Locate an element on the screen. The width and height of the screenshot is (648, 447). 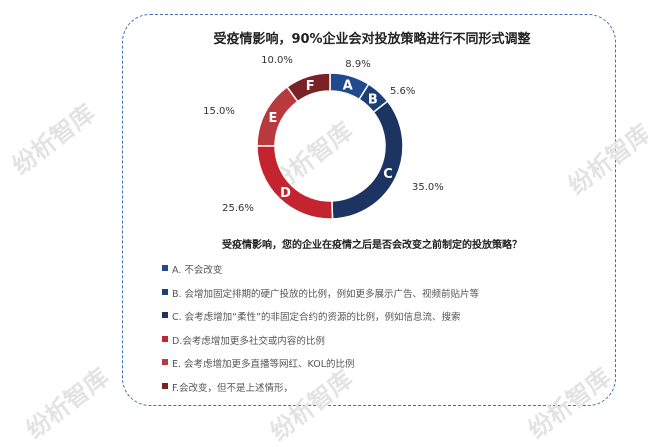
slice-letter-a: A is located at coordinates (348, 85).